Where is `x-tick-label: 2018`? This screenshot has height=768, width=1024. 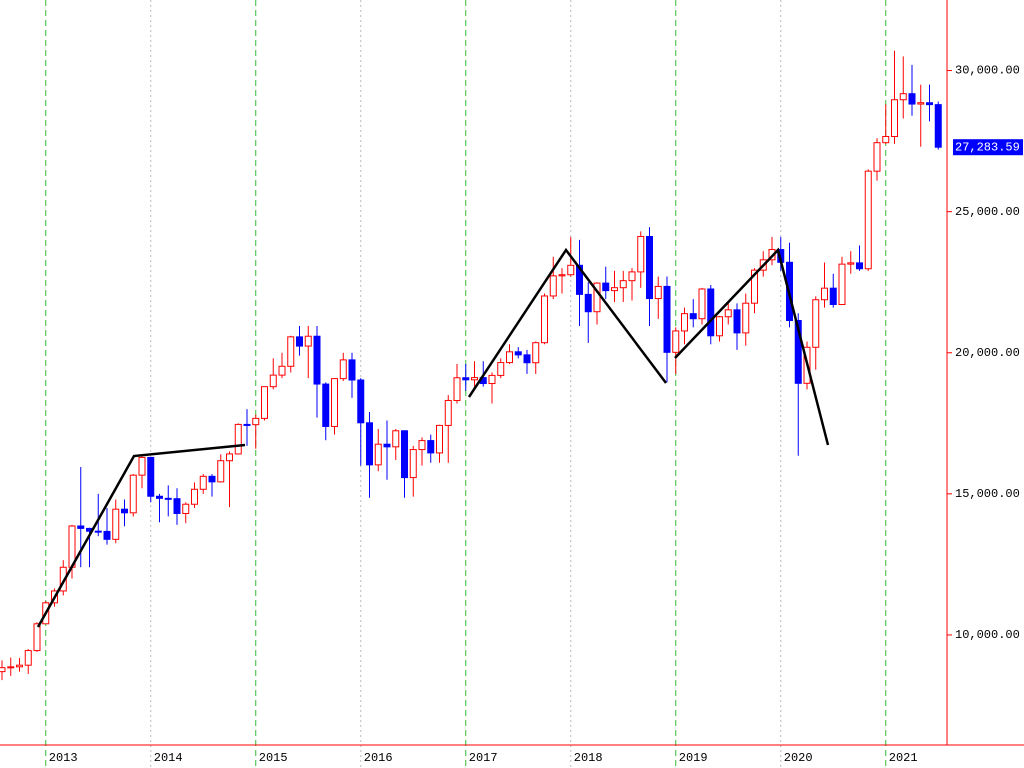 x-tick-label: 2018 is located at coordinates (588, 758).